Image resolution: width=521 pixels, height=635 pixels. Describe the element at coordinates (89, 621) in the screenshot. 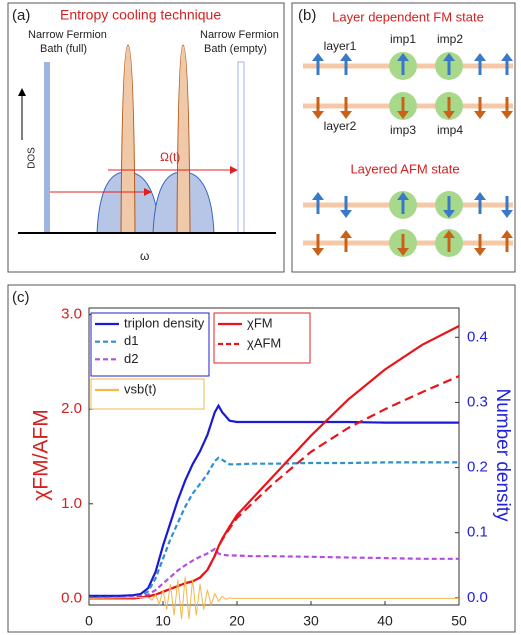

I see `x-tick-label: 0` at that location.